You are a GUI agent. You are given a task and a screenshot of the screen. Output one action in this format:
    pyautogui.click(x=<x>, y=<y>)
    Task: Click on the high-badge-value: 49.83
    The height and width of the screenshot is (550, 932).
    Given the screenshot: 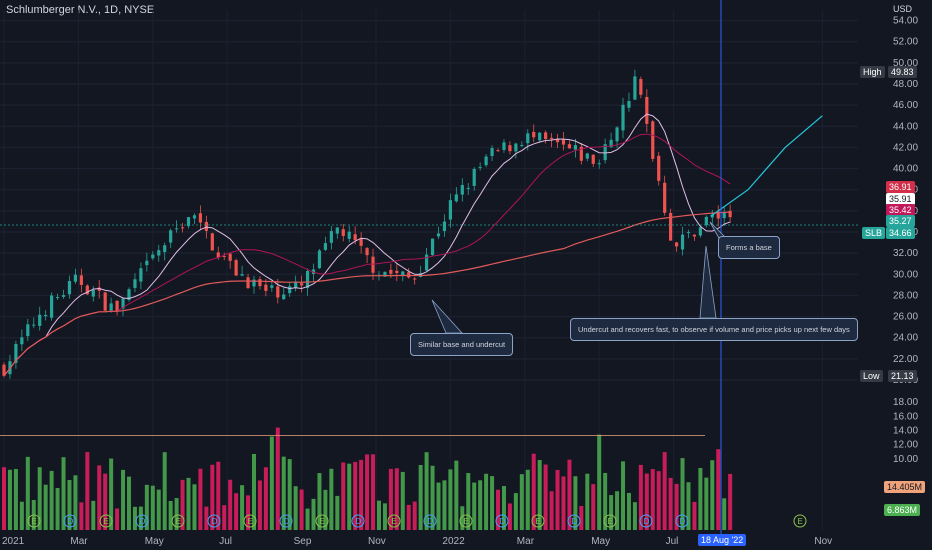 What is the action you would take?
    pyautogui.click(x=902, y=72)
    